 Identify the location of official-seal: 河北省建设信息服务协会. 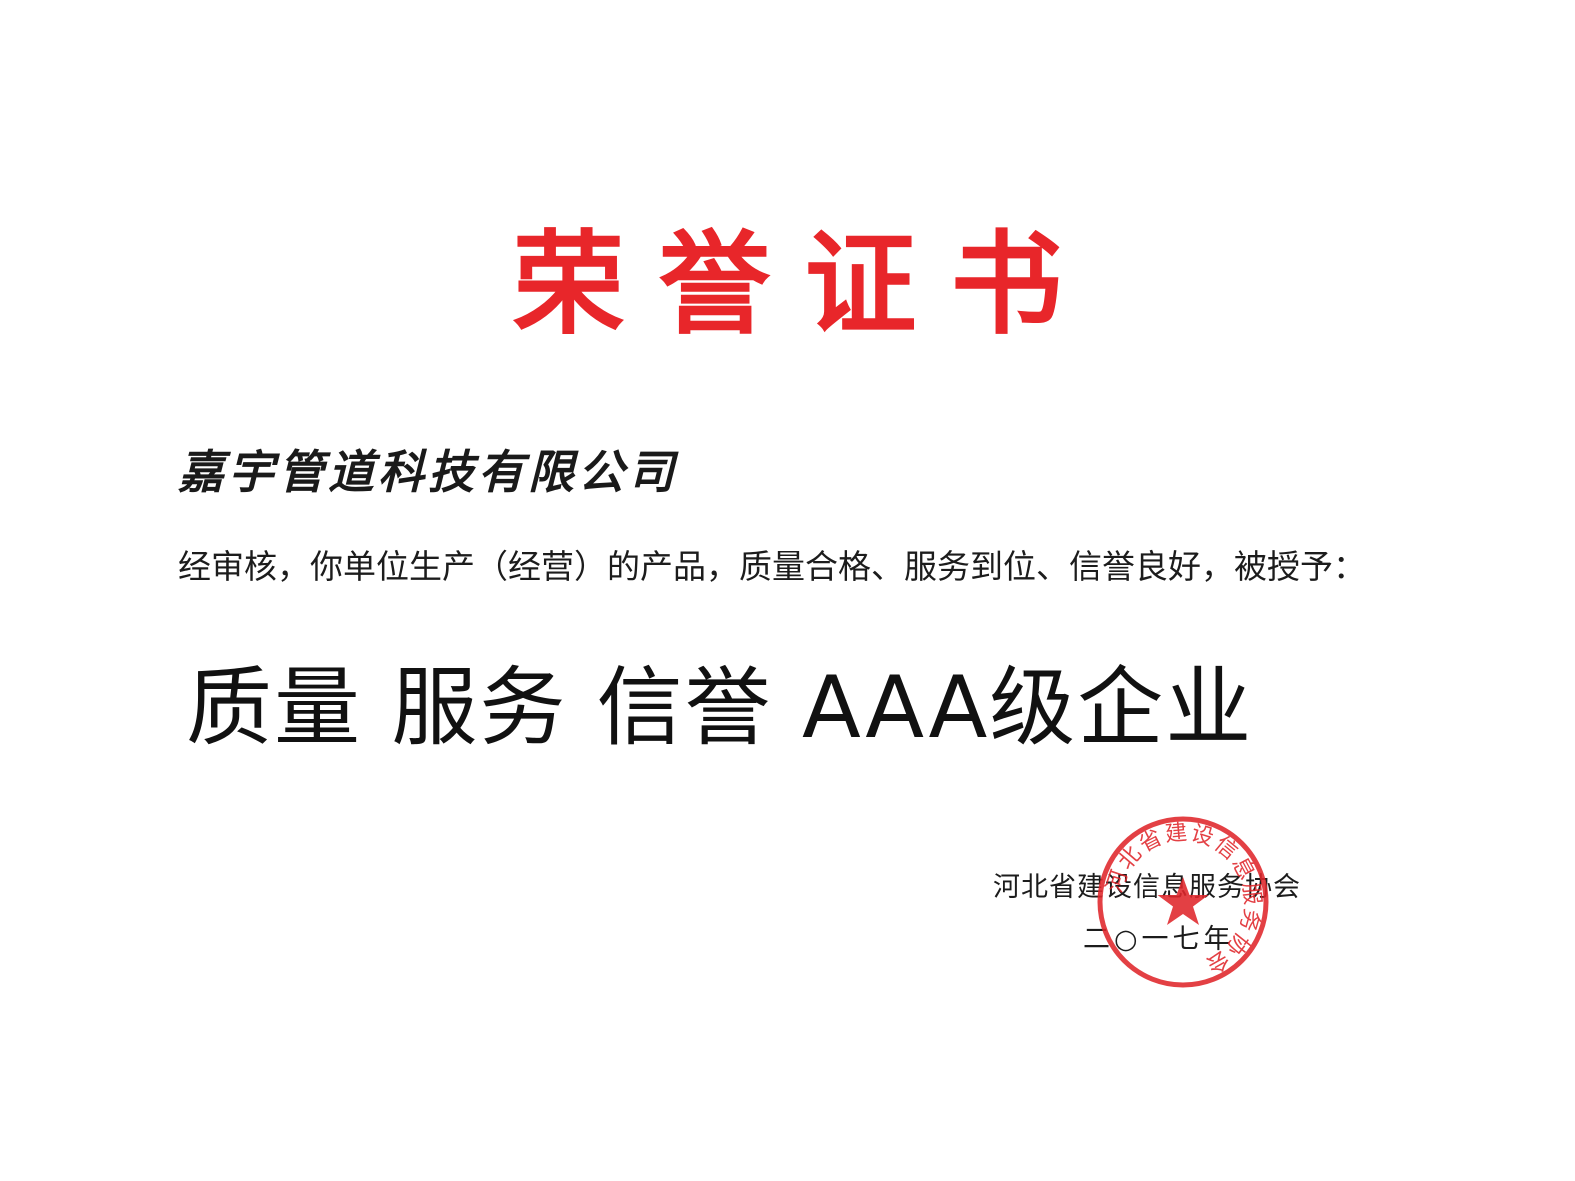
(1183, 902).